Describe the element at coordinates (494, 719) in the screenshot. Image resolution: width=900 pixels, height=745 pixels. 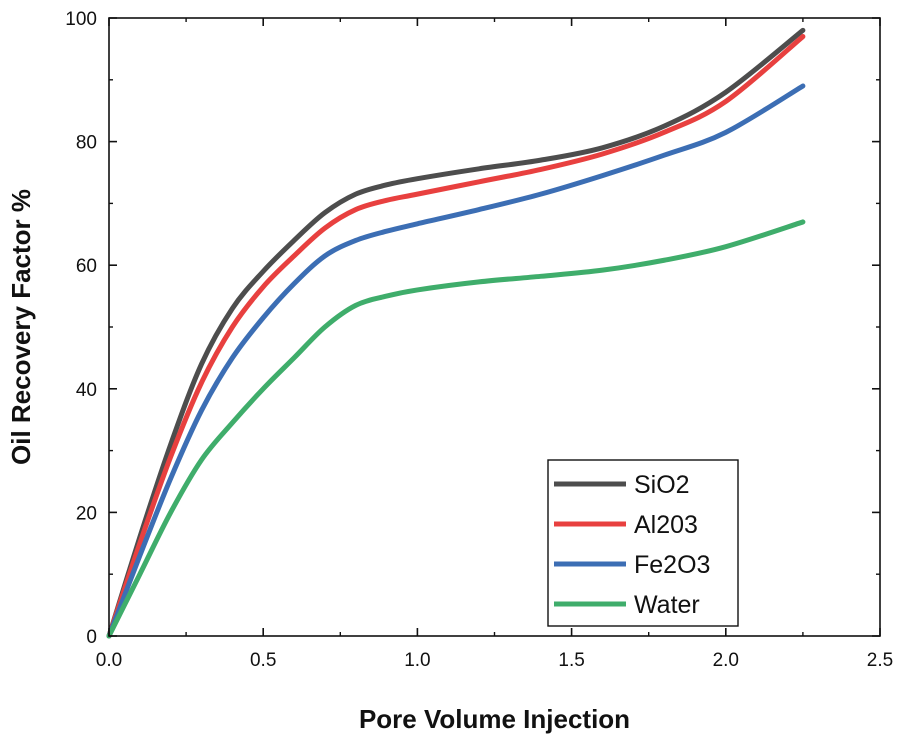
I see `x-axis-label: Pore Volume Injection` at that location.